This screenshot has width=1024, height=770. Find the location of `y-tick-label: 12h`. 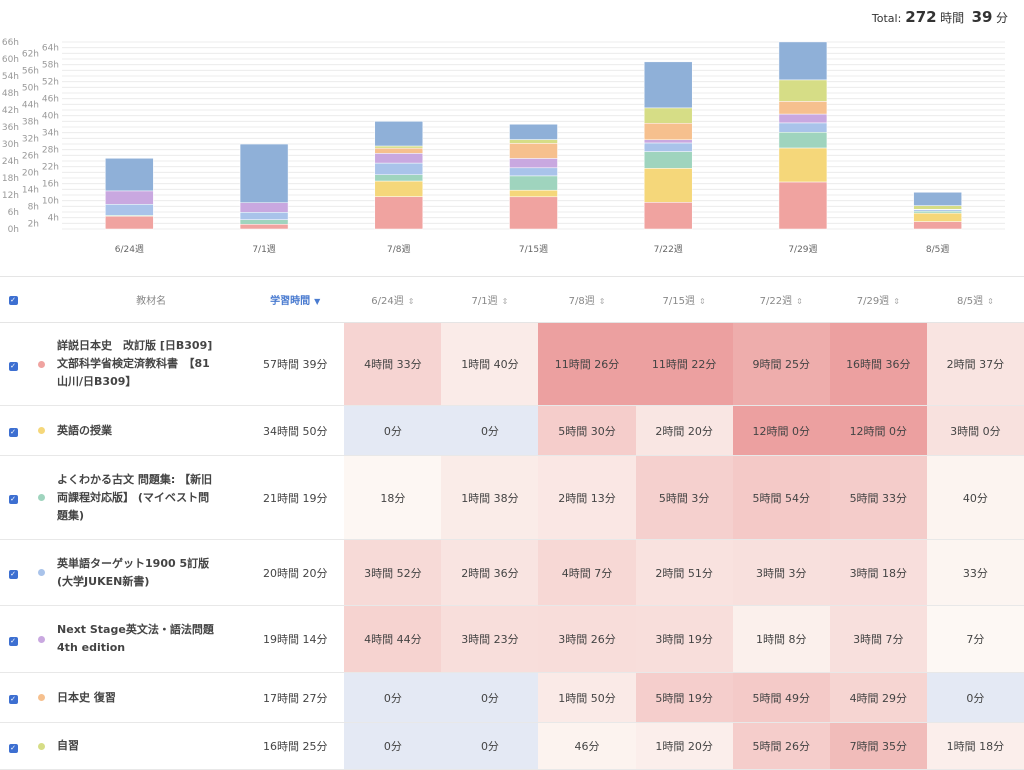

y-tick-label: 12h is located at coordinates (10, 196).